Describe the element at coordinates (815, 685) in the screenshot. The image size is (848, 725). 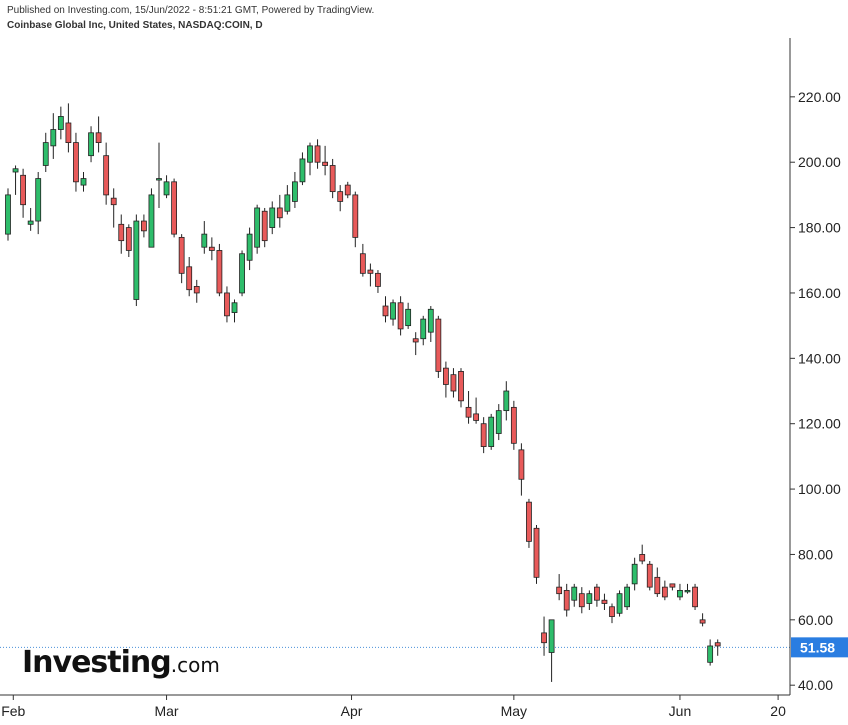
I see `y-tick-label: 40.00` at that location.